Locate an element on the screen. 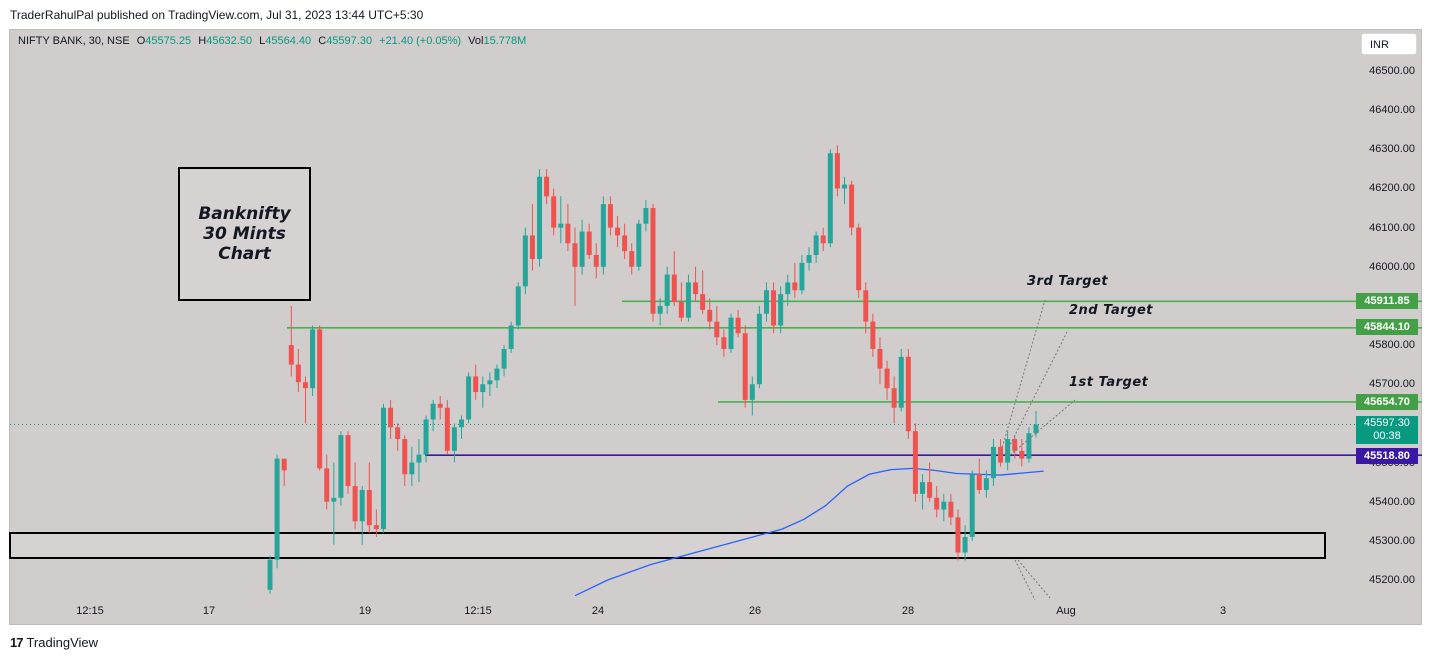 This screenshot has height=661, width=1433. legend-low-label: L is located at coordinates (262, 41).